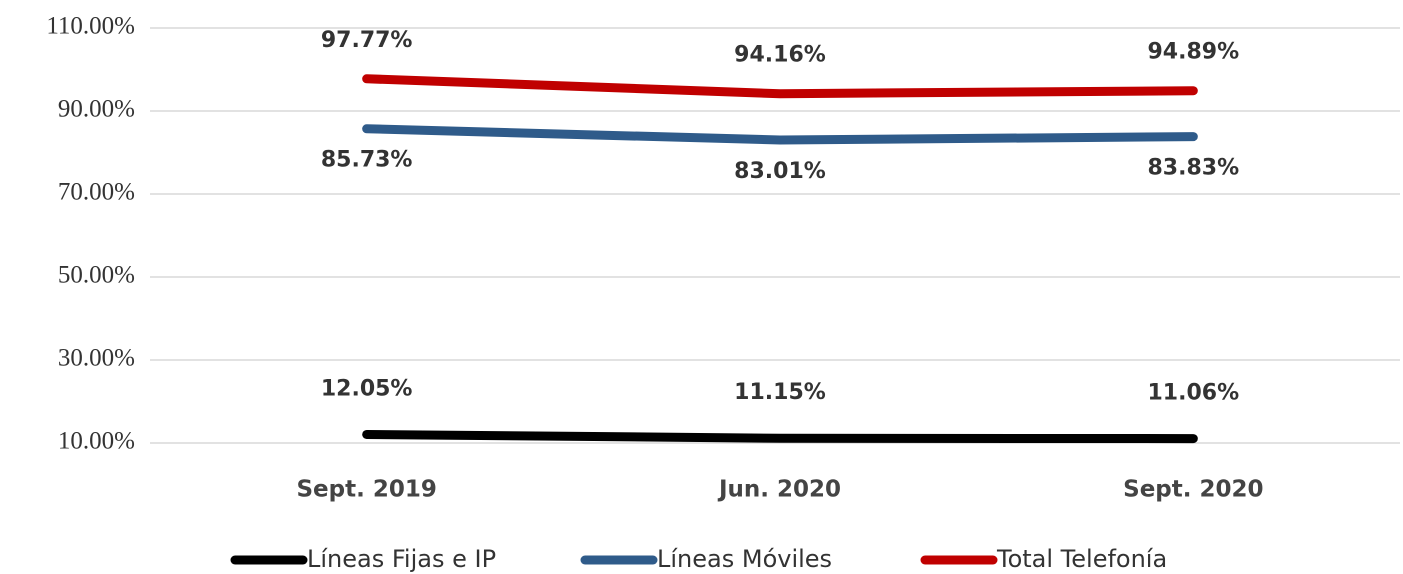 This screenshot has width=1403, height=574. What do you see at coordinates (367, 388) in the screenshot?
I see `data-label: 12.05%` at bounding box center [367, 388].